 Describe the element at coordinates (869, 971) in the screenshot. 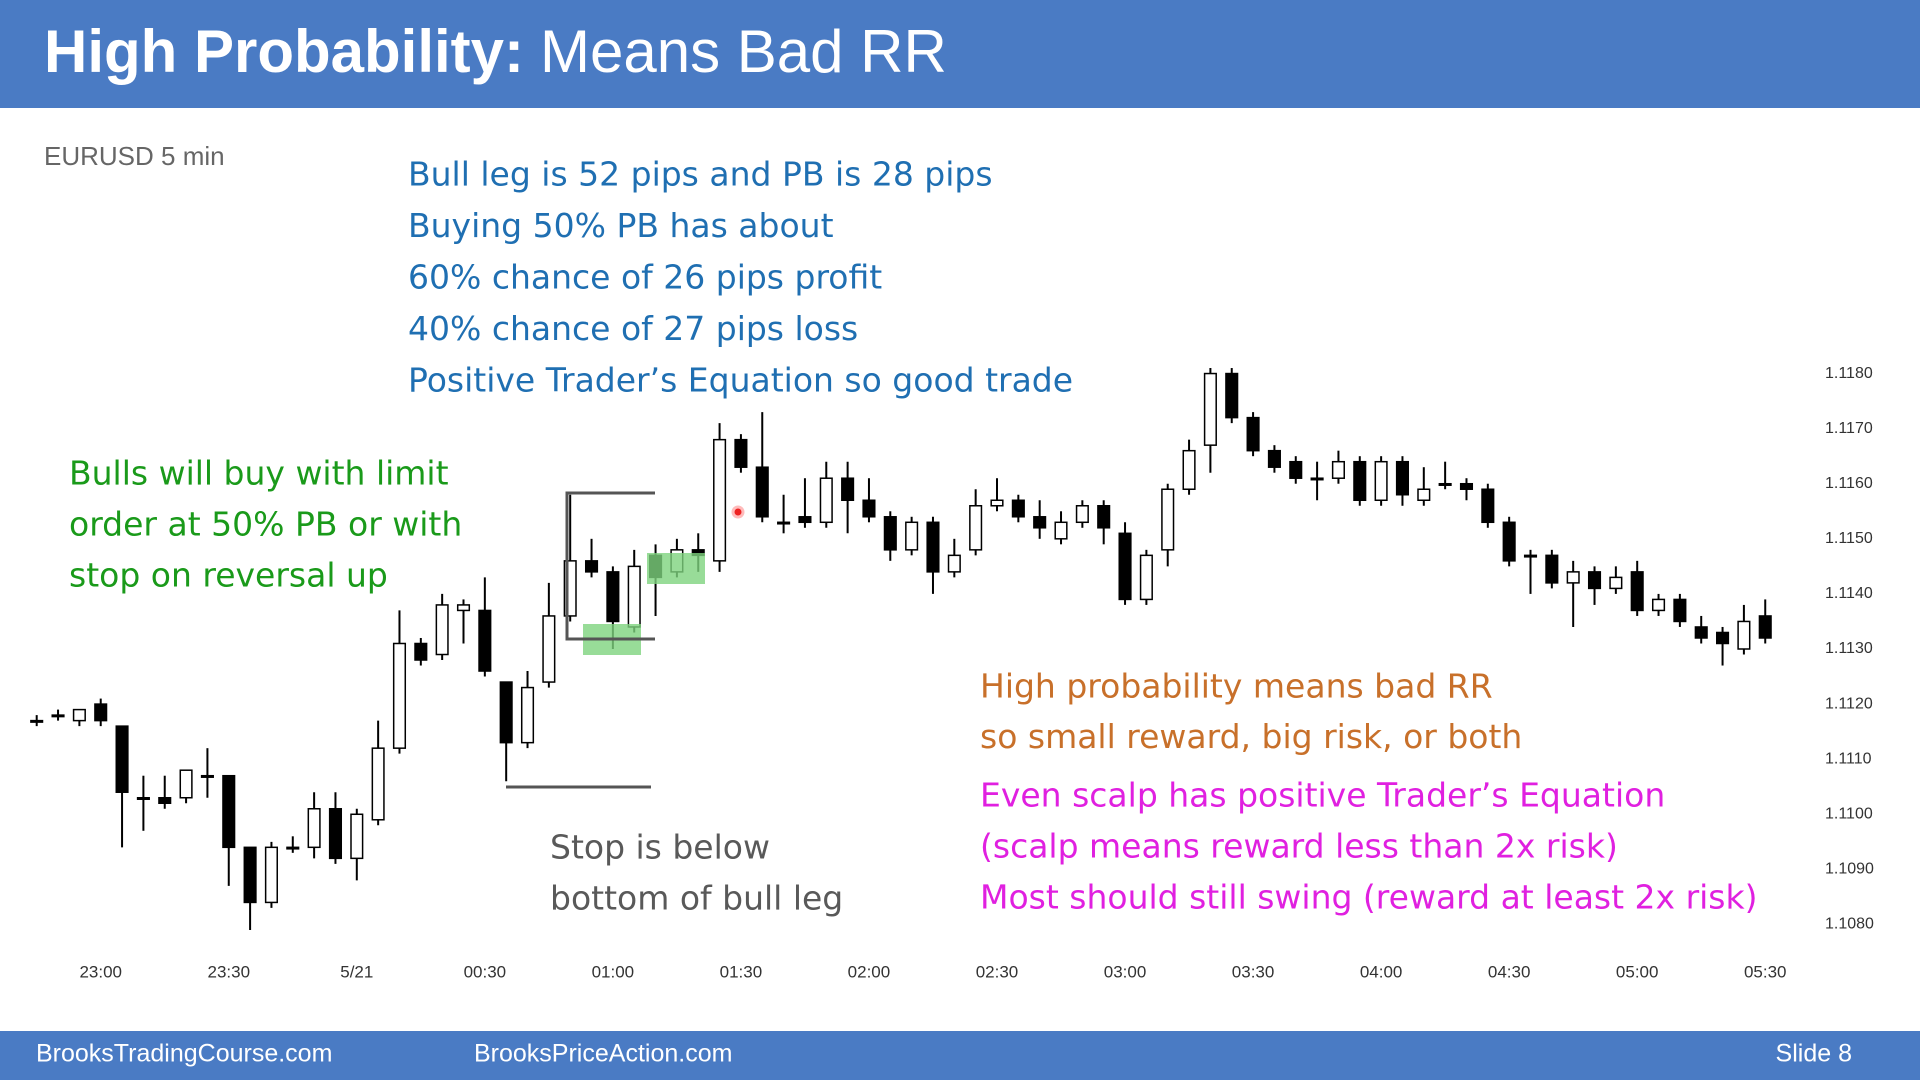

I see `x-tick-label: 02:00` at that location.